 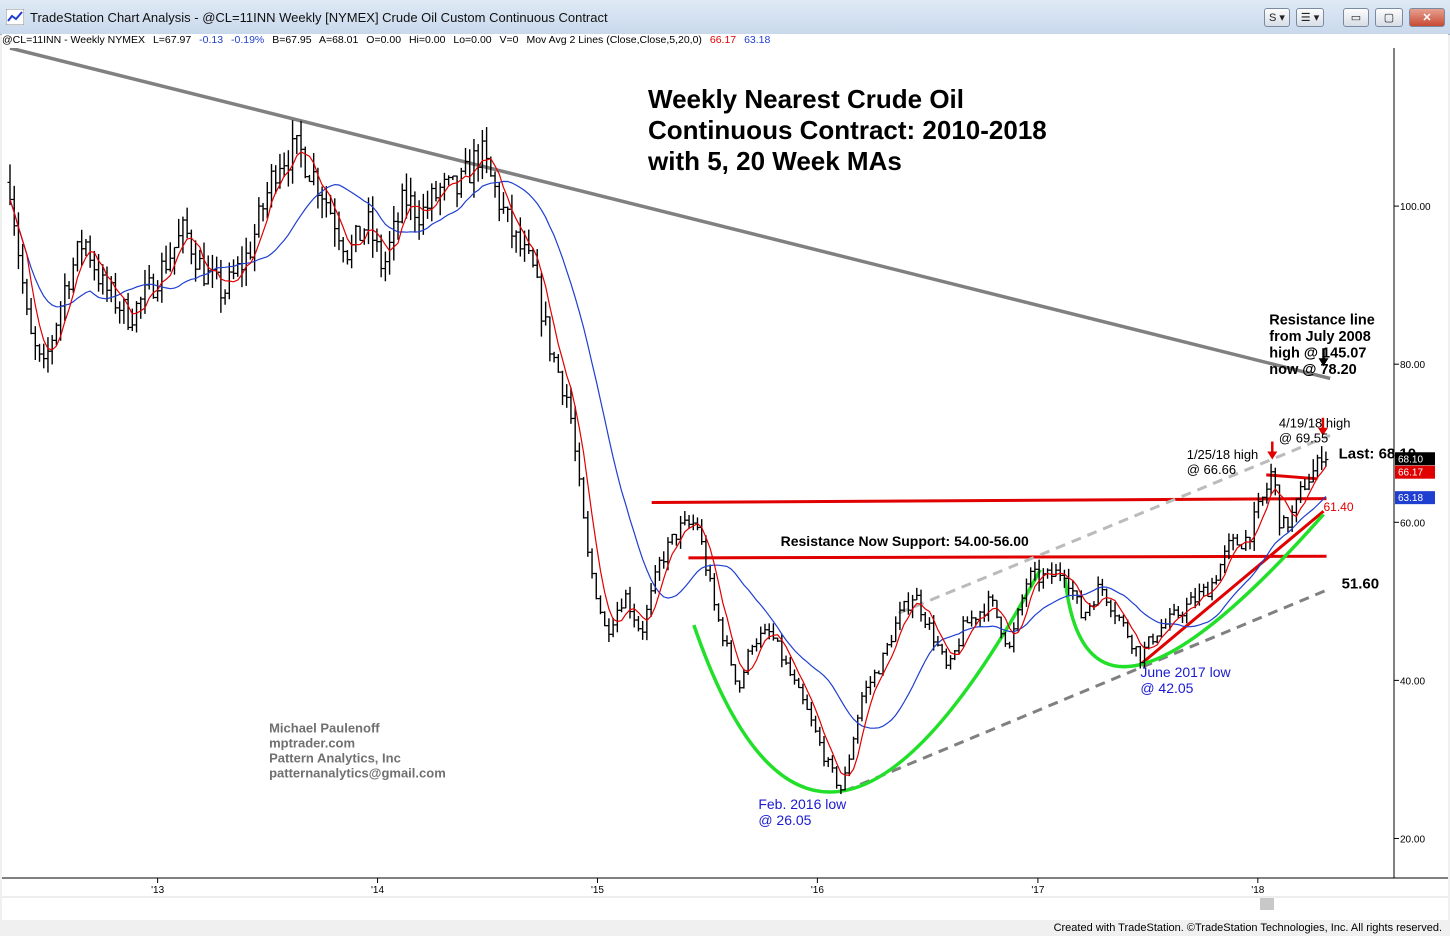 I want to click on minimize-icon: ▭, so click(x=1356, y=18).